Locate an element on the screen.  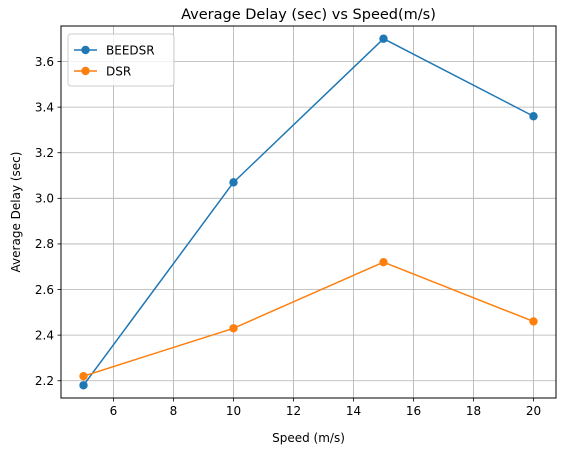
y-tick-label: 3.0 is located at coordinates (44, 199).